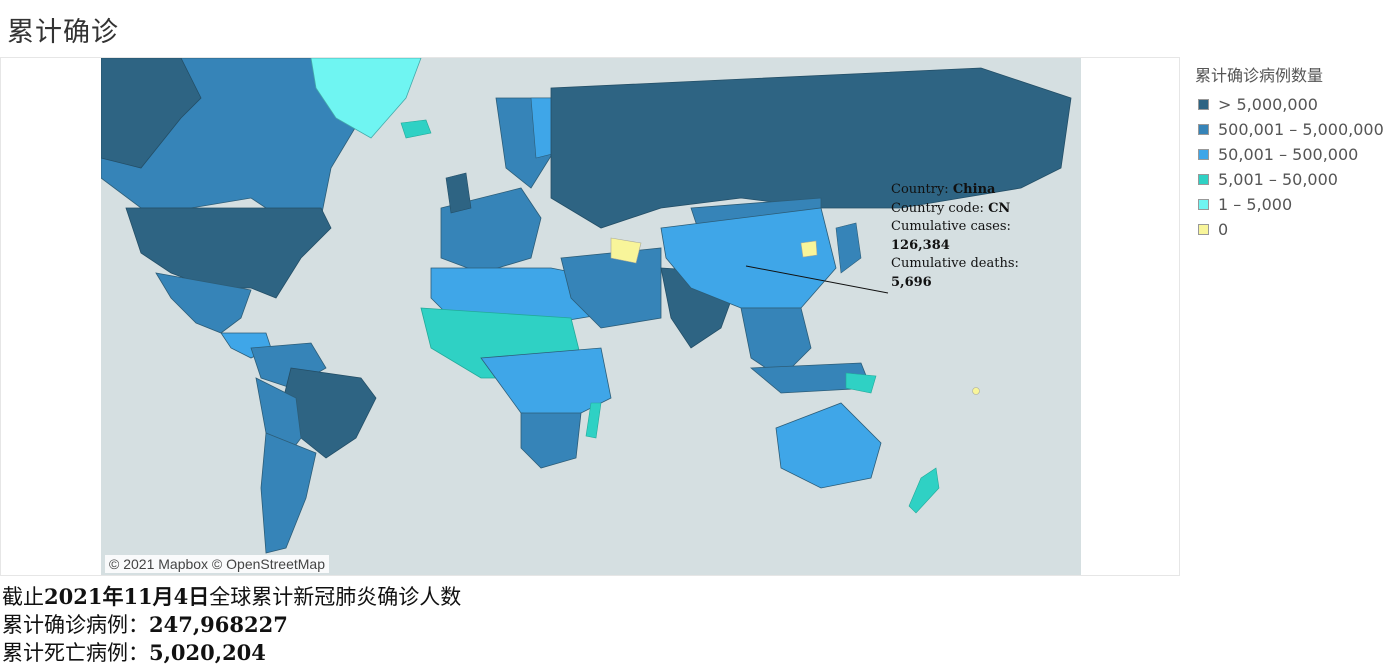 Image resolution: width=1397 pixels, height=672 pixels. Describe the element at coordinates (1259, 75) in the screenshot. I see `legend-title: 累计确诊病例数量` at that location.